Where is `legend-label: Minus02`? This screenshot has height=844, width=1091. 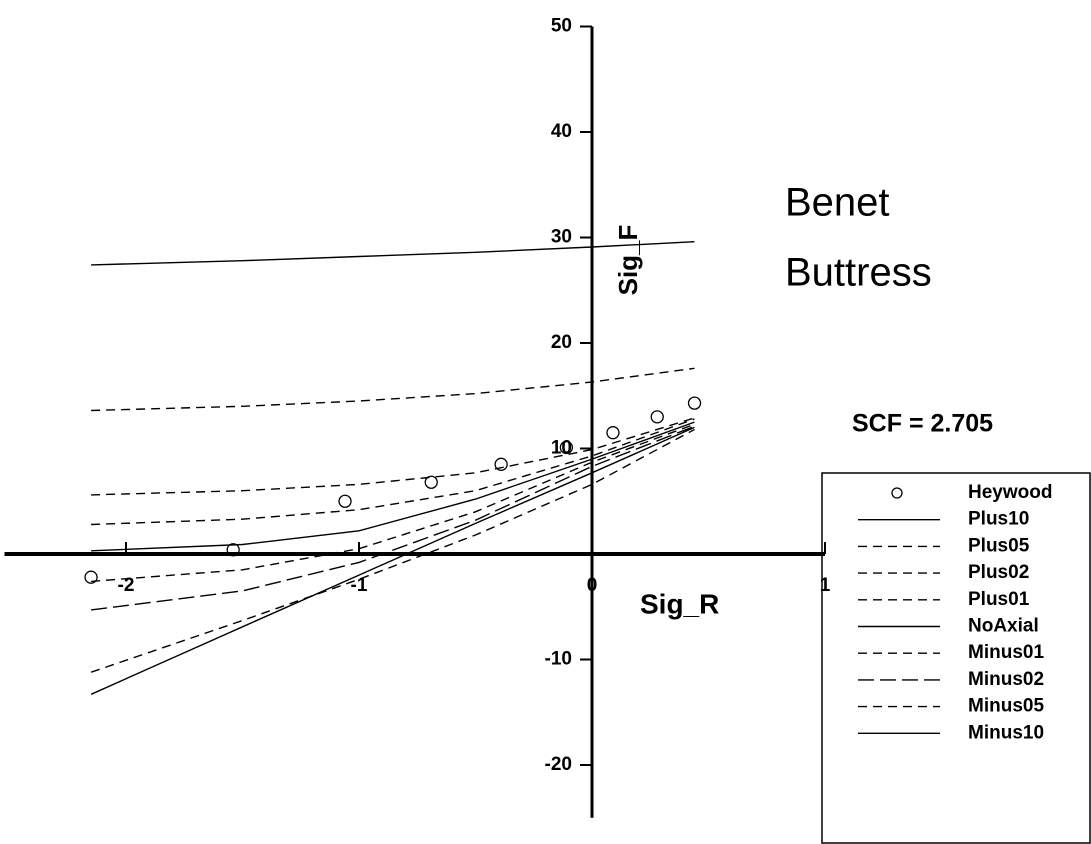
legend-label: Minus02 is located at coordinates (1006, 679).